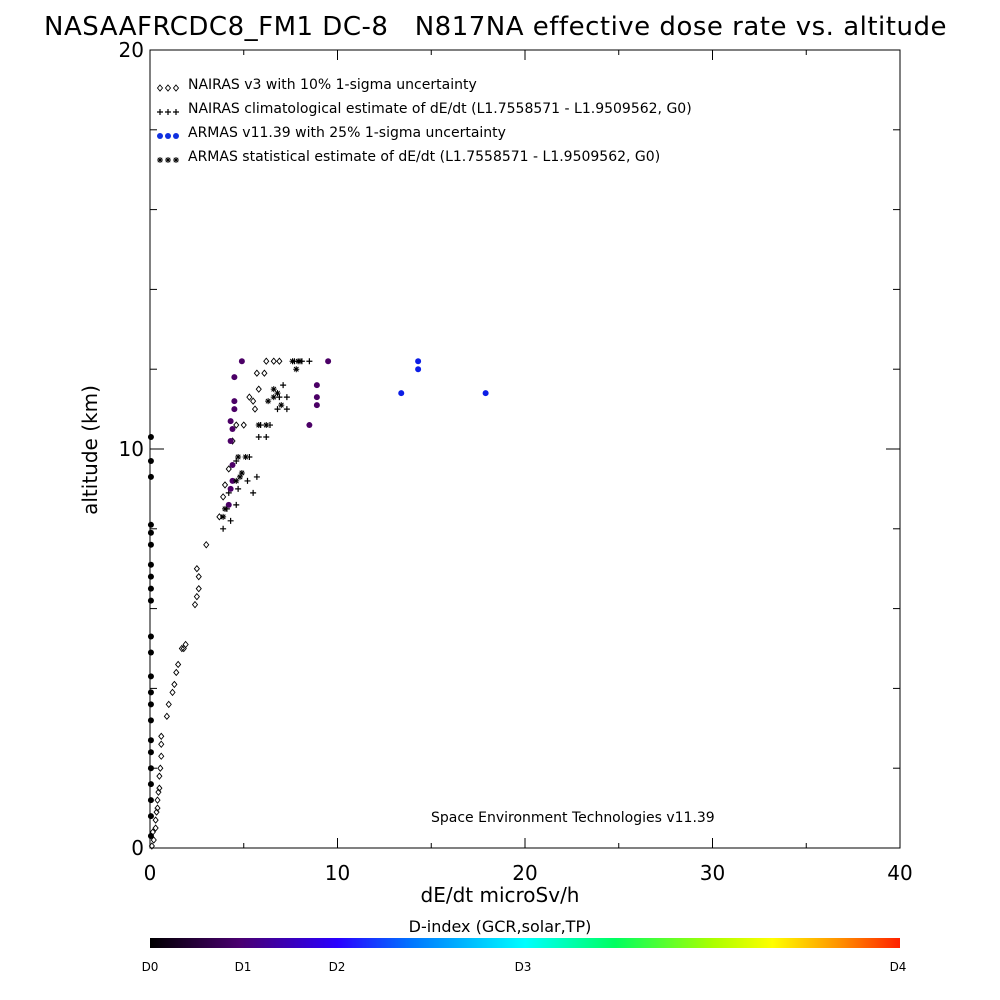  I want to click on colorbar-tick-label: D0, so click(150, 967).